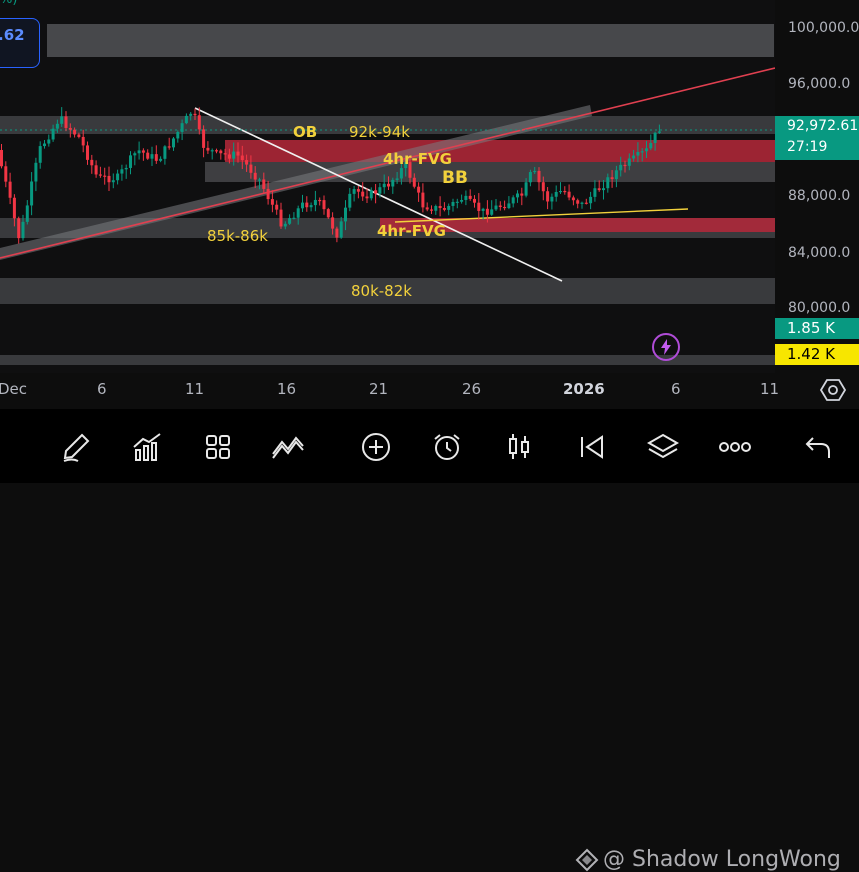 Image resolution: width=859 pixels, height=872 pixels. I want to click on legend-box, so click(20, 43).